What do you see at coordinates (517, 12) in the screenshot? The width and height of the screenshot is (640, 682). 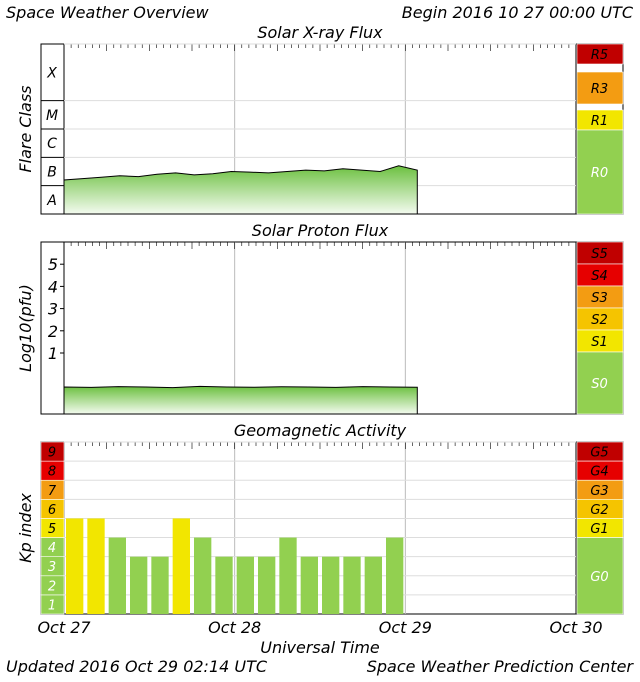 I see `begin-time: Begin 2016 10 27 00:00 UTC` at bounding box center [517, 12].